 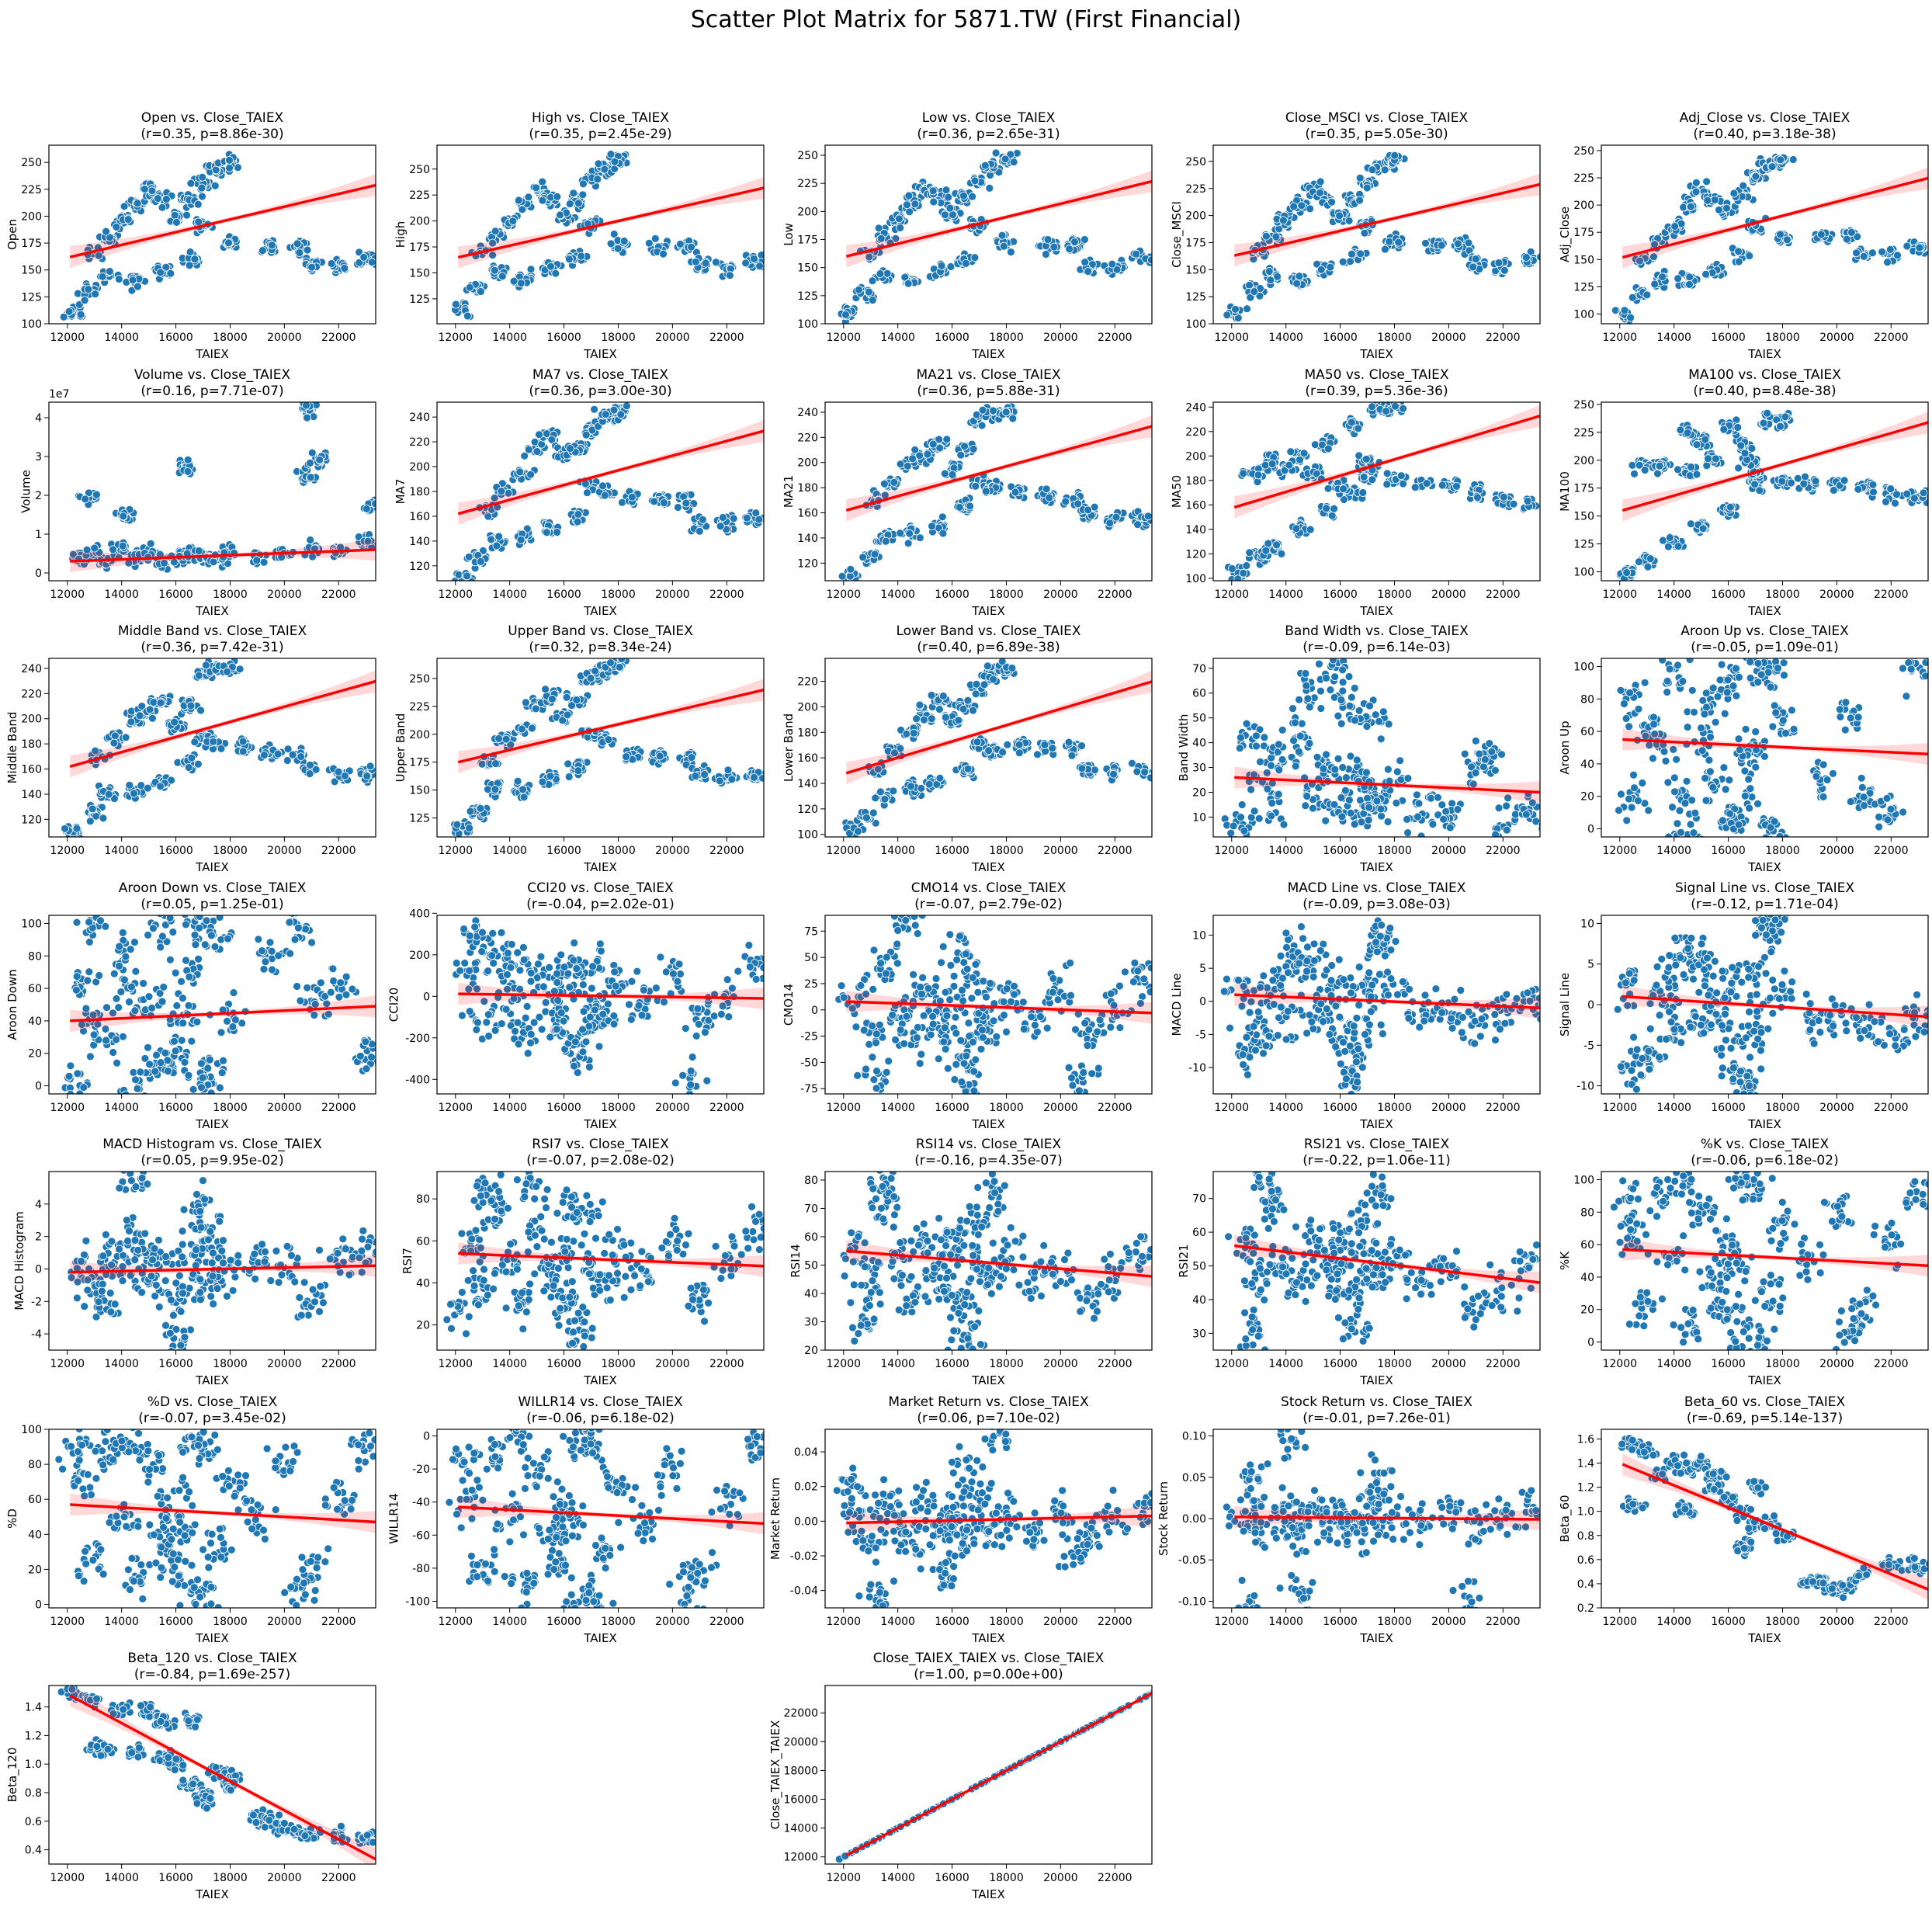 What do you see at coordinates (1195, 407) in the screenshot?
I see `y-tick-label: 240` at bounding box center [1195, 407].